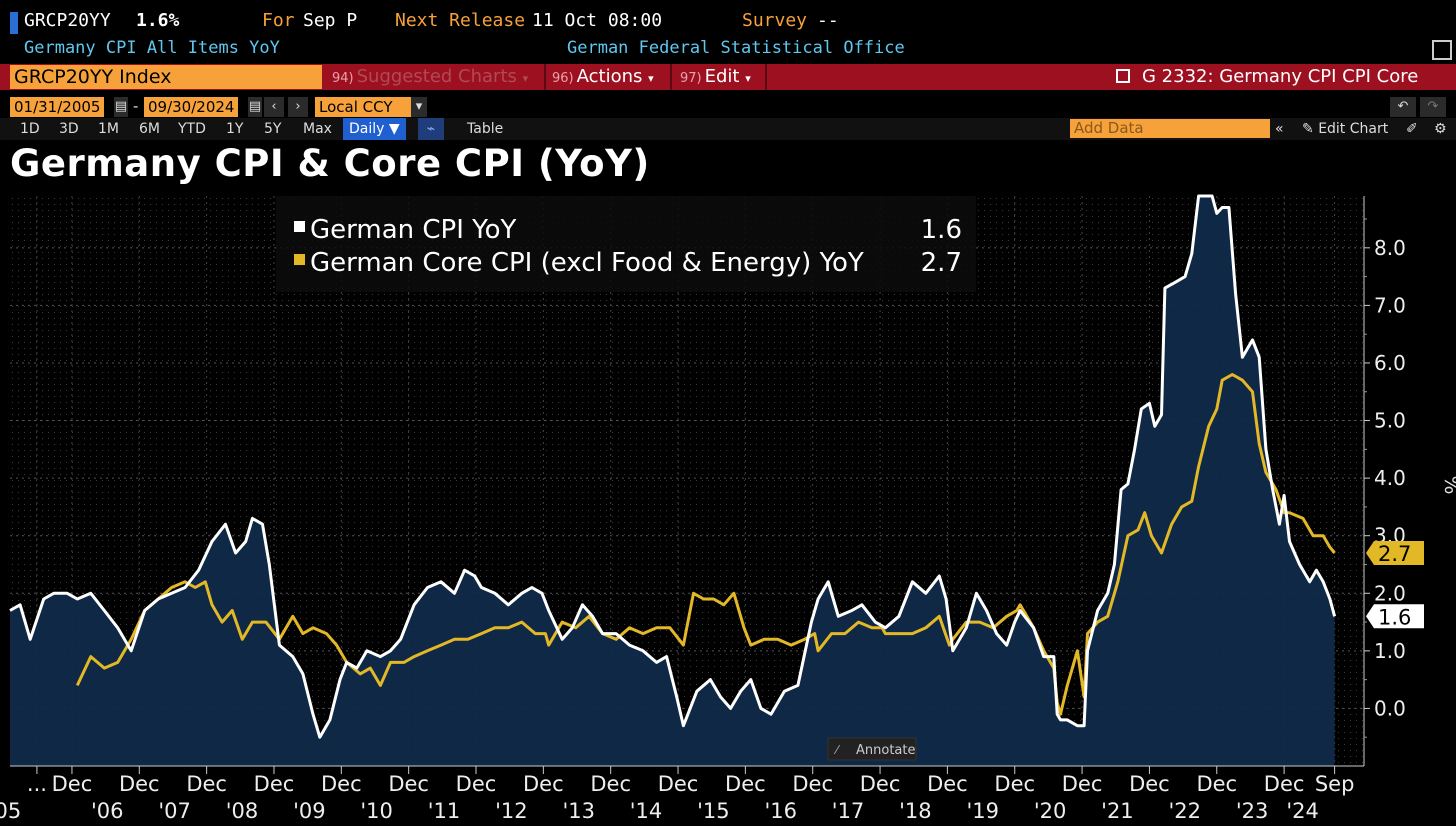 The image size is (1456, 826). Describe the element at coordinates (1448, 484) in the screenshot. I see `y-axis-label: %` at that location.